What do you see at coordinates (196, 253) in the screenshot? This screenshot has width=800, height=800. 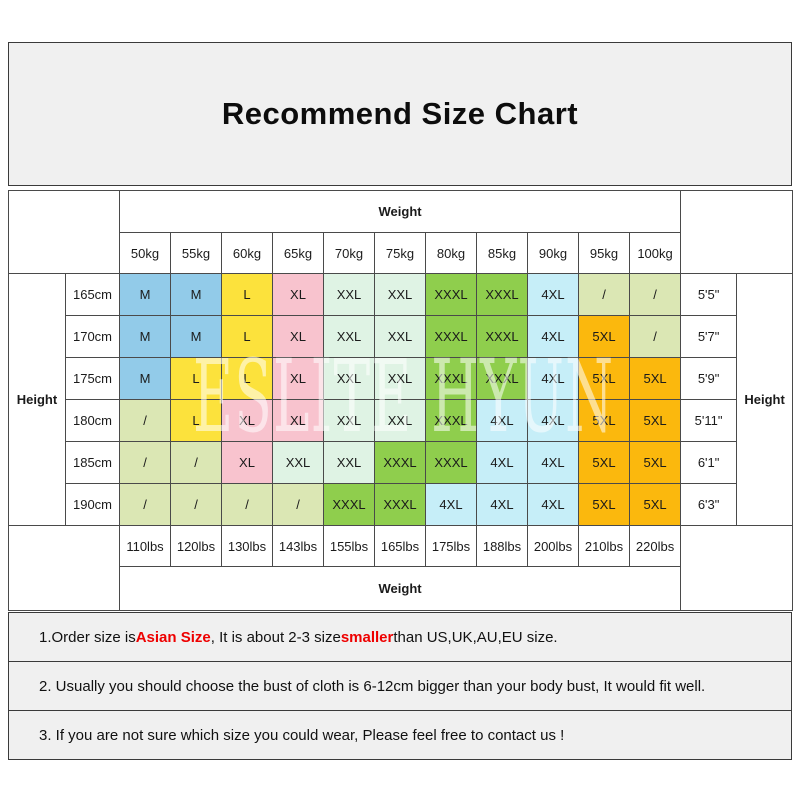 I see `weight-kg-cell: 55kg` at bounding box center [196, 253].